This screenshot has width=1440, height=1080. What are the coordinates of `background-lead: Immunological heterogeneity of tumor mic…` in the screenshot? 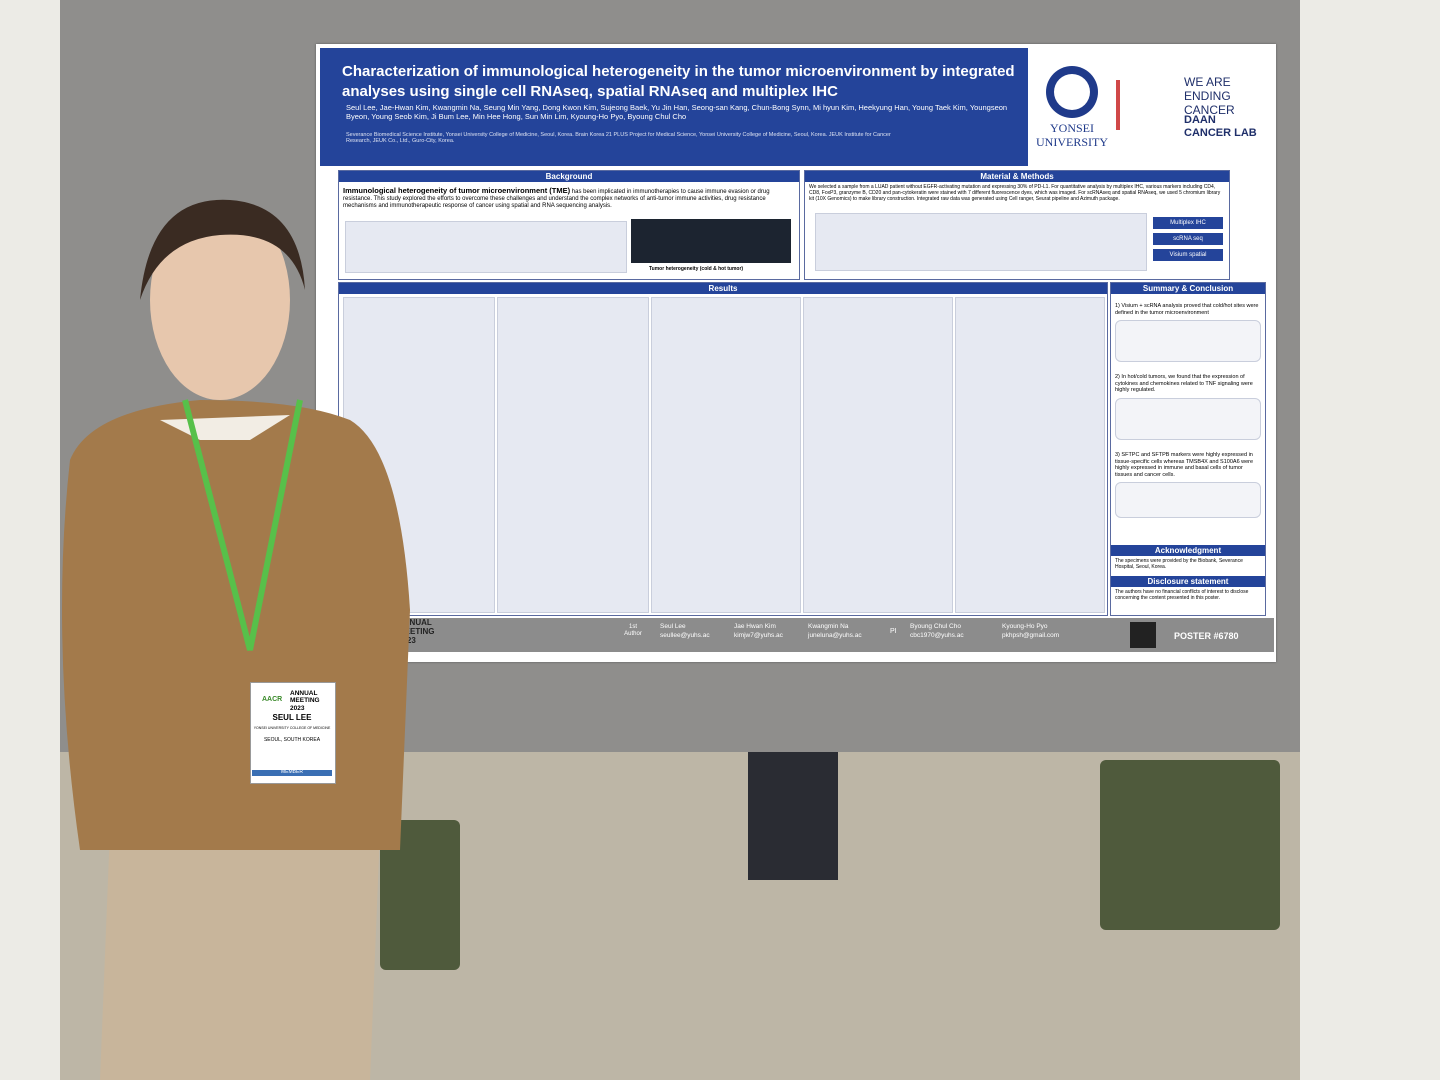 It's located at (457, 190).